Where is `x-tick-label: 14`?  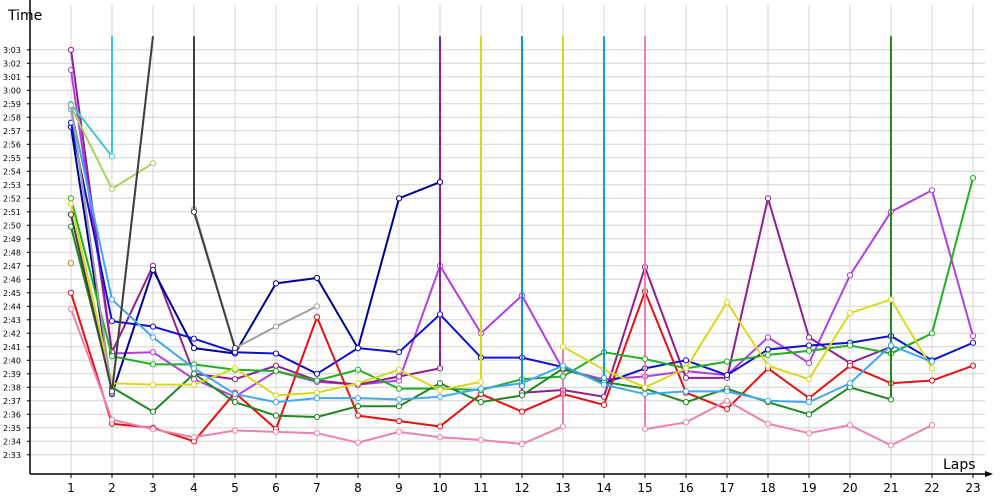 x-tick-label: 14 is located at coordinates (603, 488).